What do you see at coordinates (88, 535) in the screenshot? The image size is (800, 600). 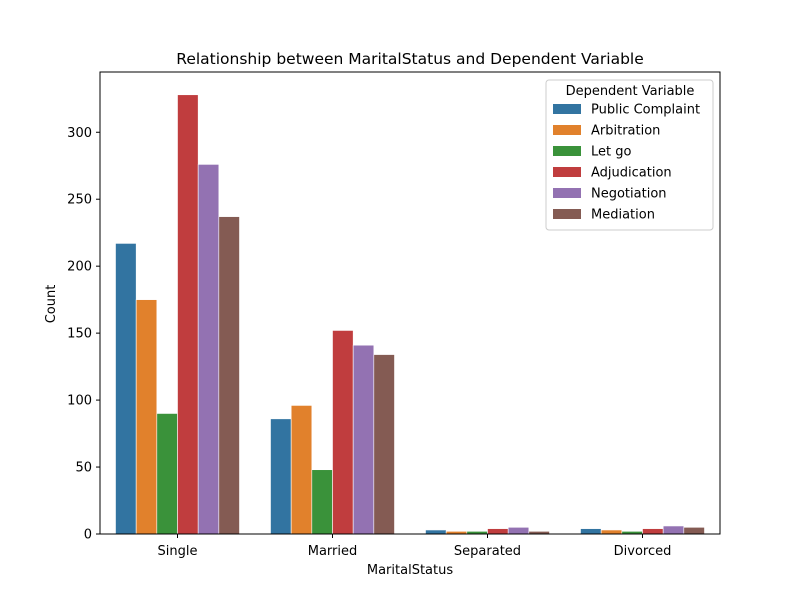 I see `y-tick-label: 0` at bounding box center [88, 535].